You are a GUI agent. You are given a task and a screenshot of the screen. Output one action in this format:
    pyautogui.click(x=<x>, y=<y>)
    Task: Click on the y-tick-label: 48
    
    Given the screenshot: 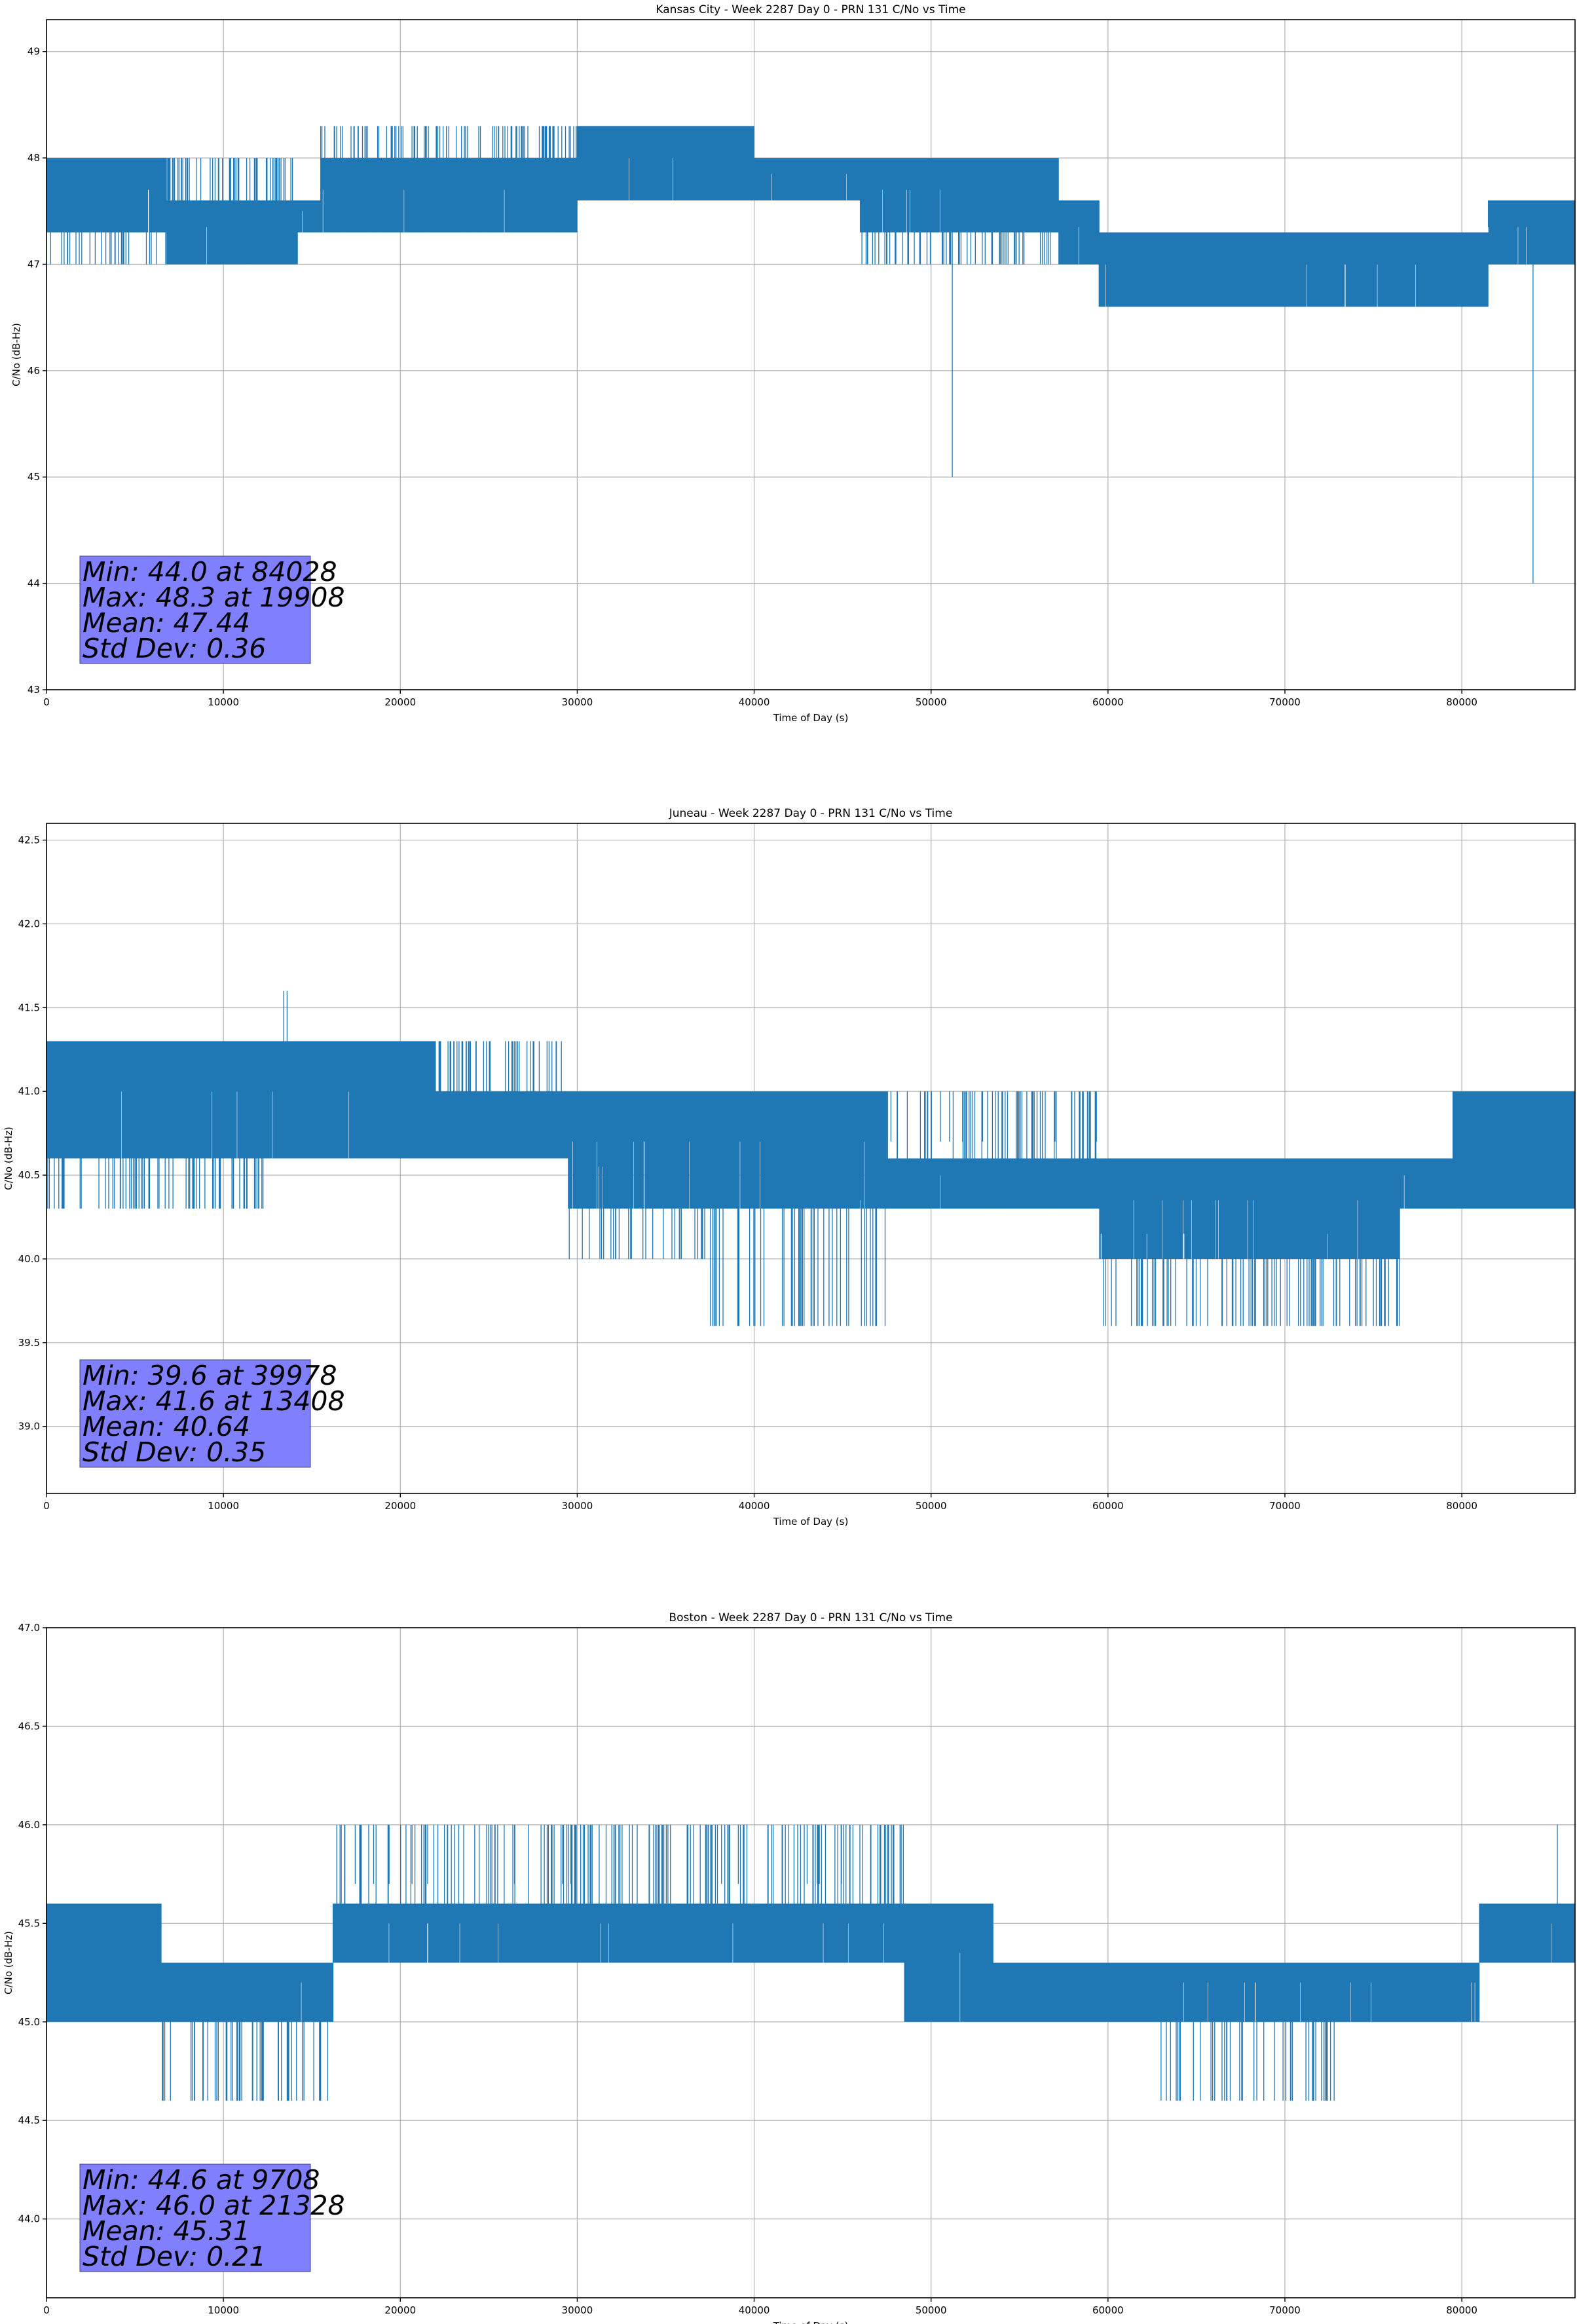 What is the action you would take?
    pyautogui.click(x=34, y=158)
    